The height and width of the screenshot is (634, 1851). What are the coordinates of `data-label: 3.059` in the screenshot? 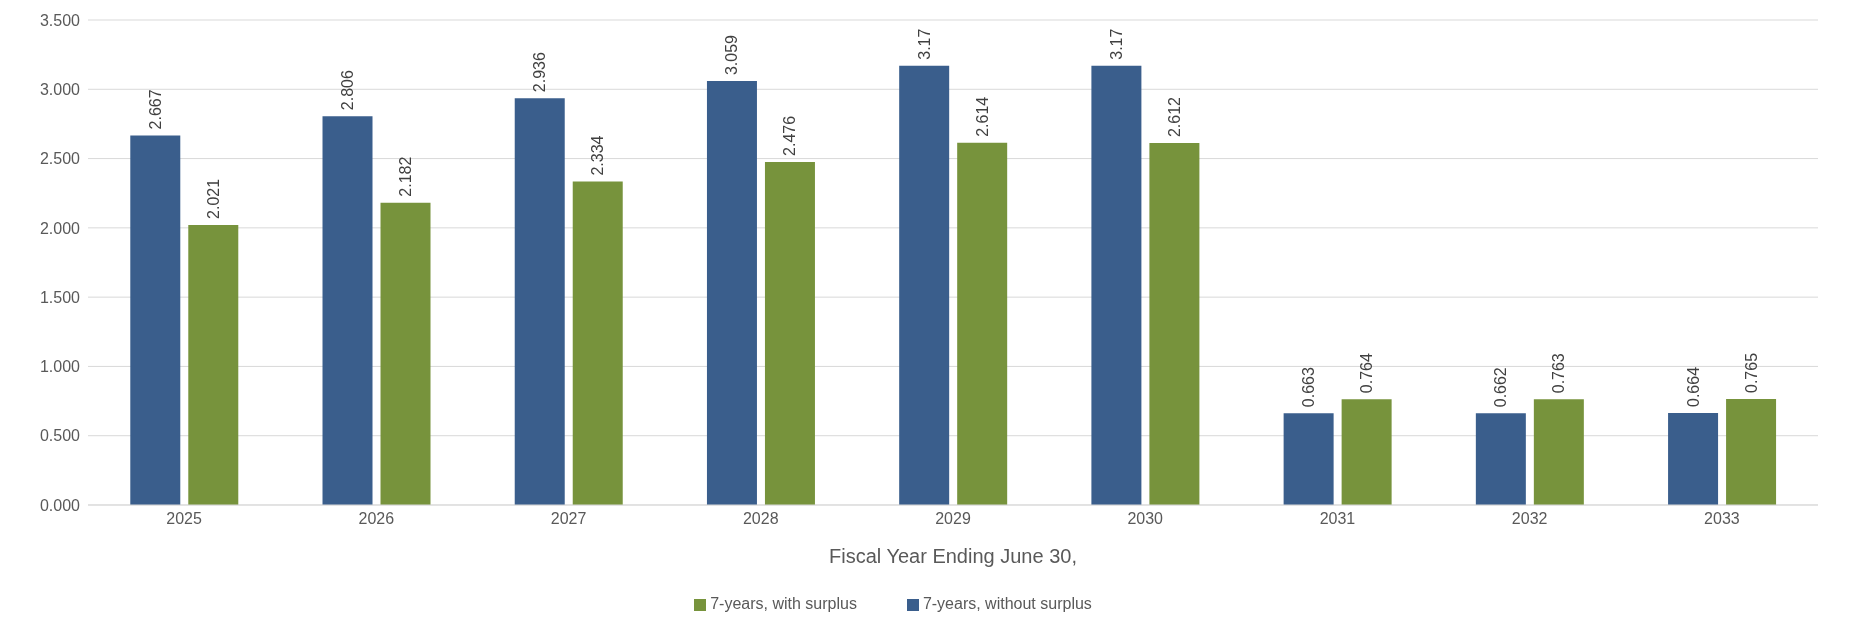 It's located at (732, 55).